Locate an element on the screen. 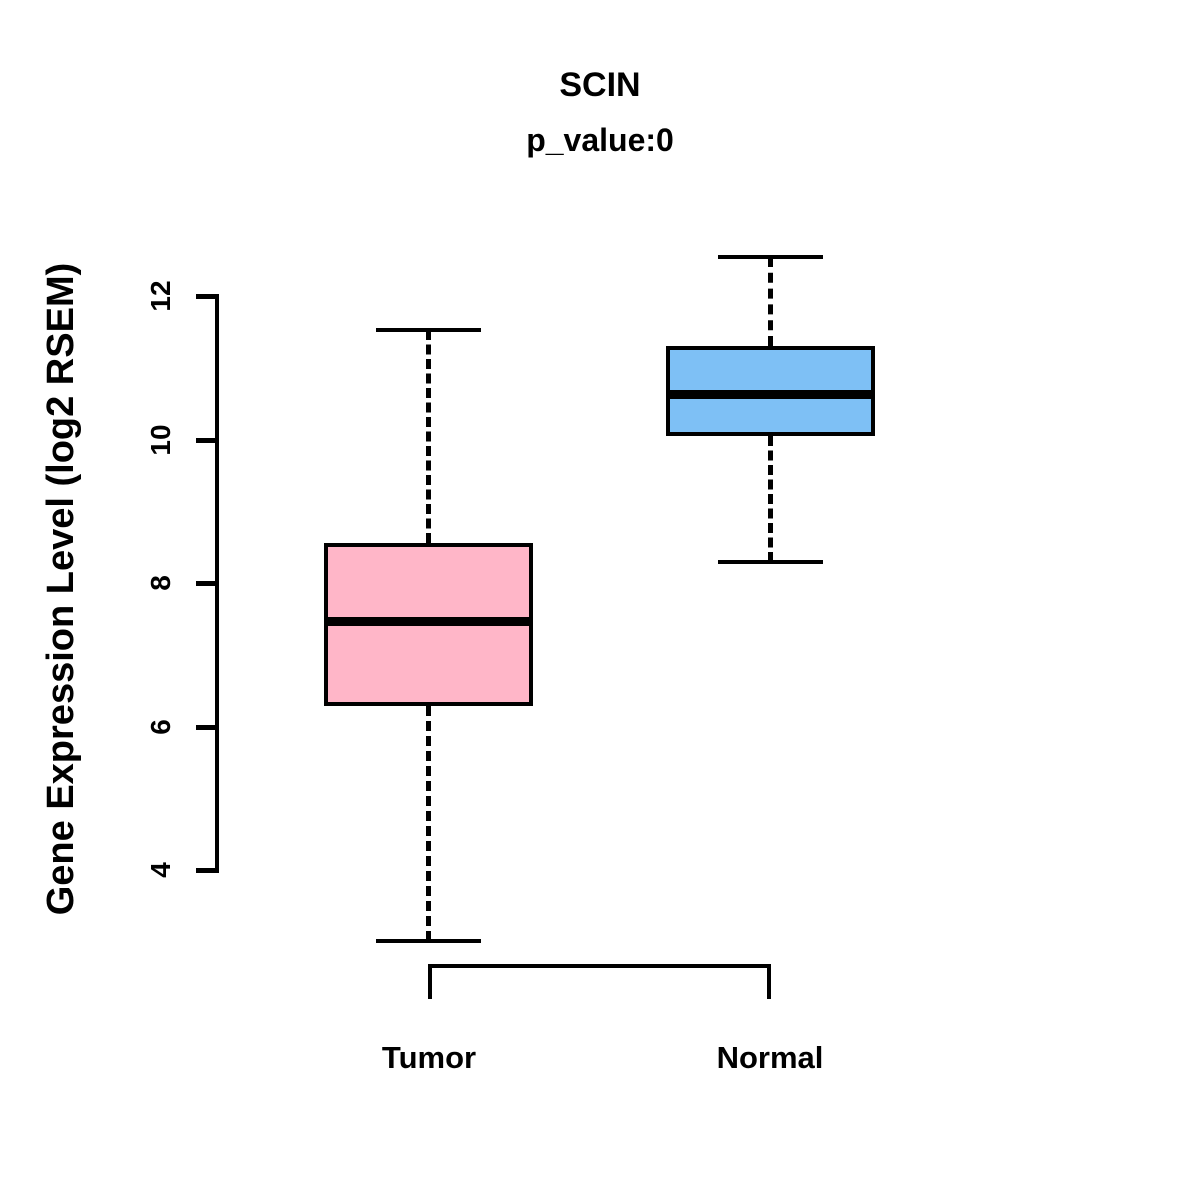 The width and height of the screenshot is (1200, 1200). y-axis-label: Gene Expression Level (log2 RSEM) is located at coordinates (60, 589).